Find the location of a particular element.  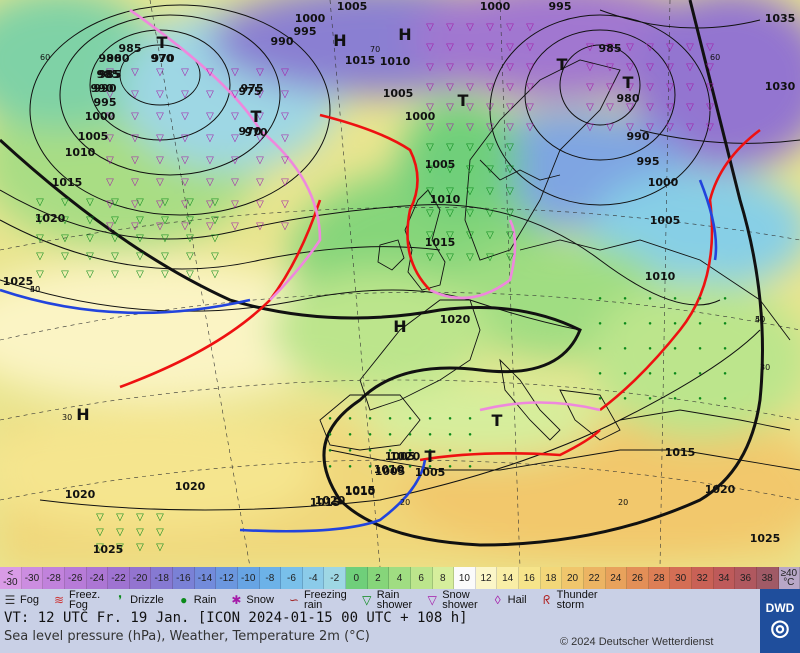

warm-front-med is located at coordinates (510, 445).